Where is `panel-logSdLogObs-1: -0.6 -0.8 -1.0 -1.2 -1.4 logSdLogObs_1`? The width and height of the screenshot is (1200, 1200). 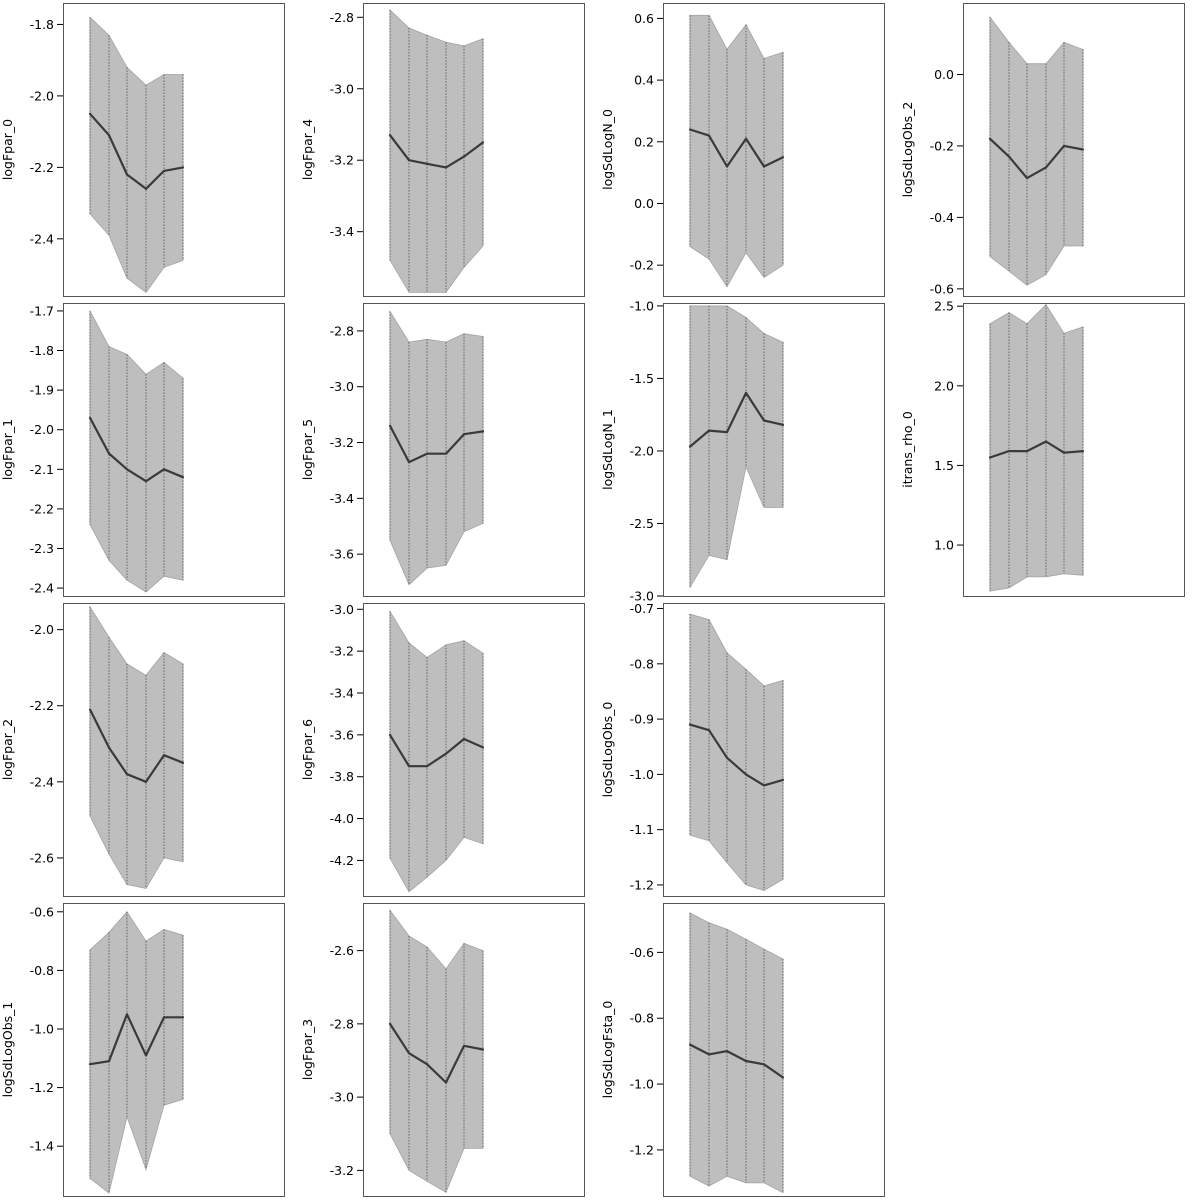
panel-logSdLogObs-1: -0.6 -0.8 -1.0 -1.2 -1.4 logSdLogObs_1 is located at coordinates (142, 1050).